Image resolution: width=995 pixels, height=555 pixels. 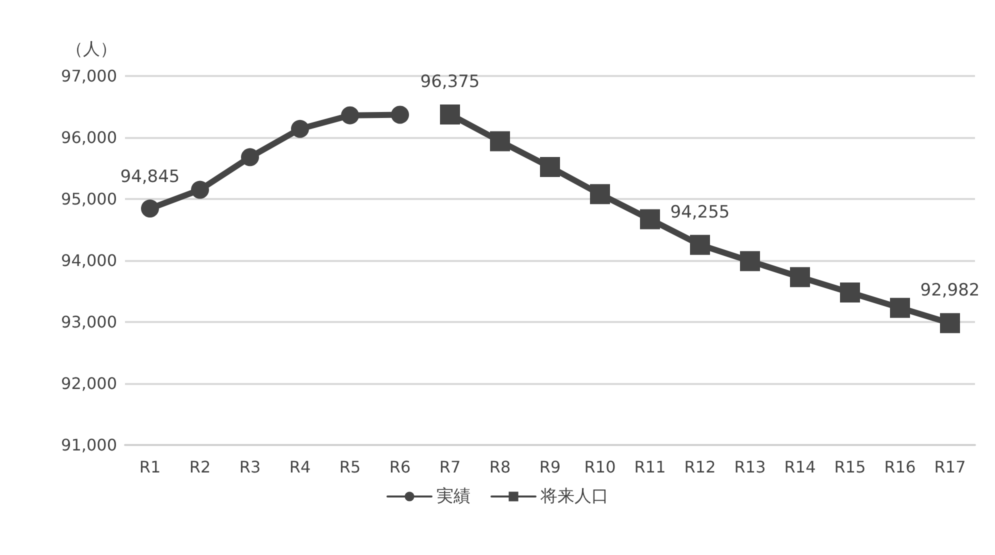 I want to click on x-tick-label: R10, so click(x=600, y=467).